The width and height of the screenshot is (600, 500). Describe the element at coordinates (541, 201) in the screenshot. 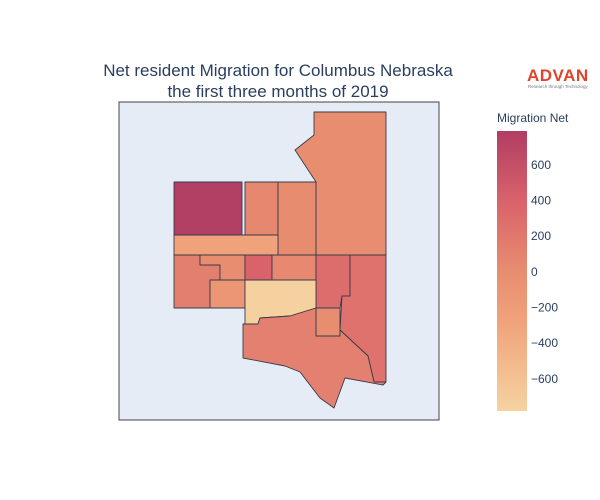

I see `colorbar-tick-label: 400` at that location.